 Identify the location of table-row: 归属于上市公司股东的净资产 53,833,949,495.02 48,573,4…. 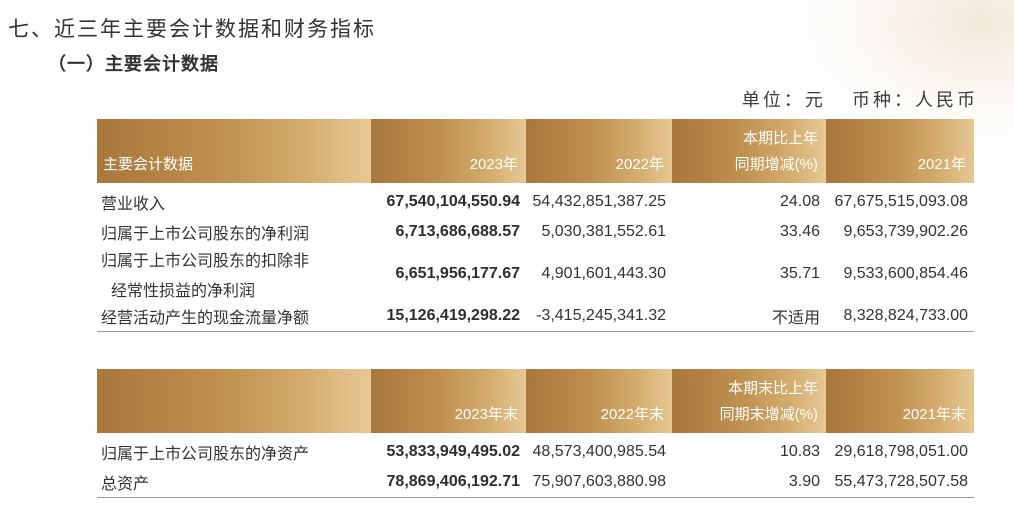
(535, 450).